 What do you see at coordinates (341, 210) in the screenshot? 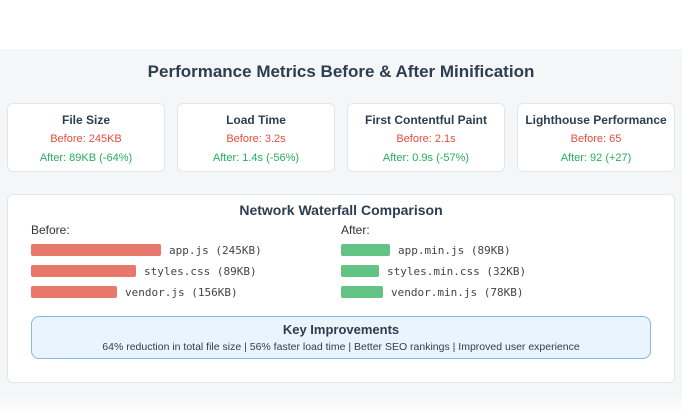
I see `waterfall-heading: Network Waterfall Comparison` at bounding box center [341, 210].